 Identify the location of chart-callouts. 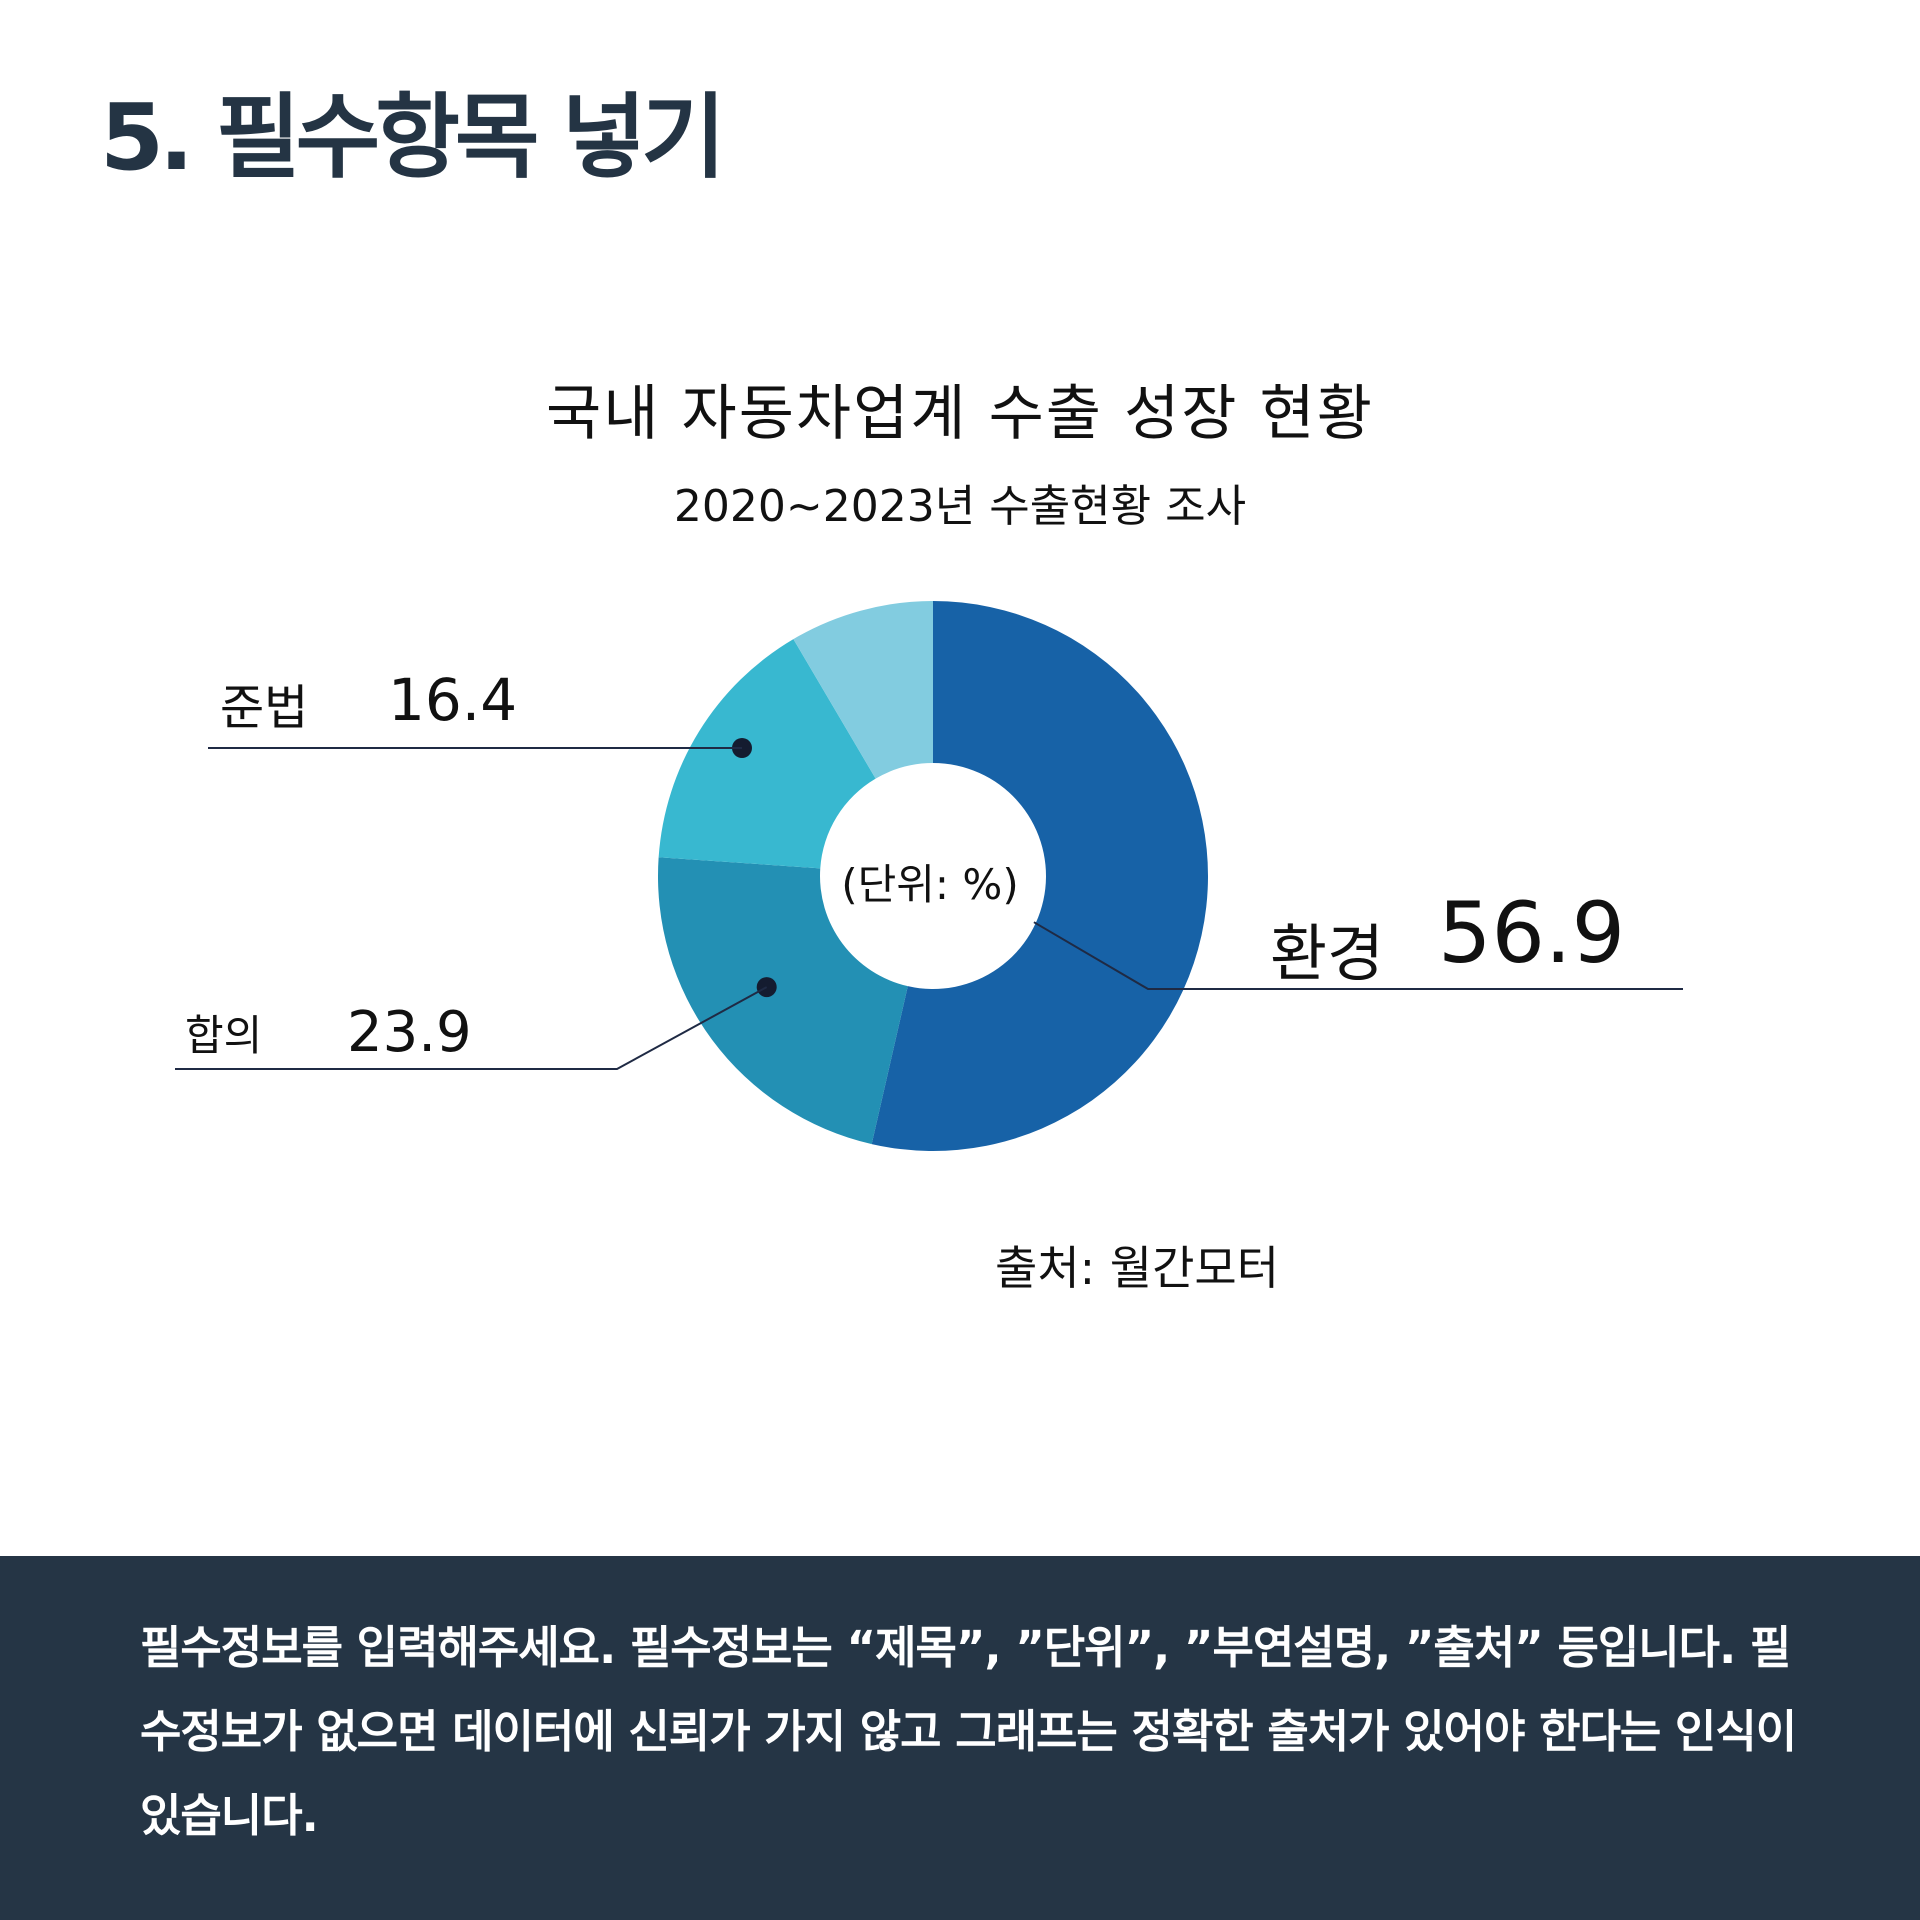
(929, 904).